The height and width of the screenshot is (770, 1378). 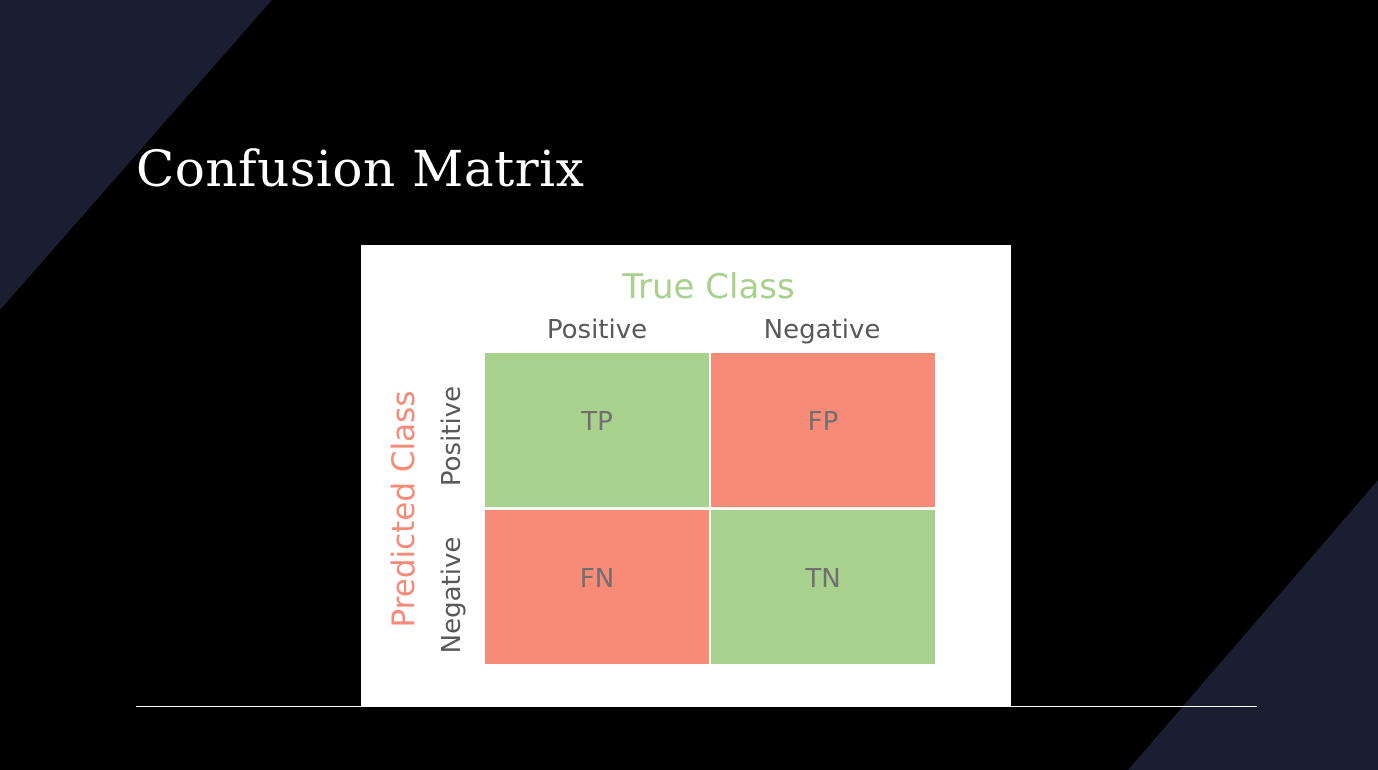 What do you see at coordinates (452, 436) in the screenshot?
I see `row-label-positive: Positive` at bounding box center [452, 436].